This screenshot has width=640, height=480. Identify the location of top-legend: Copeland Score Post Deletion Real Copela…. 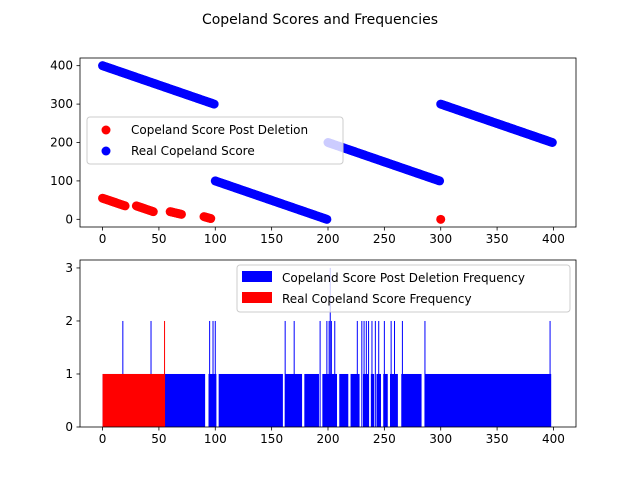
(215, 140).